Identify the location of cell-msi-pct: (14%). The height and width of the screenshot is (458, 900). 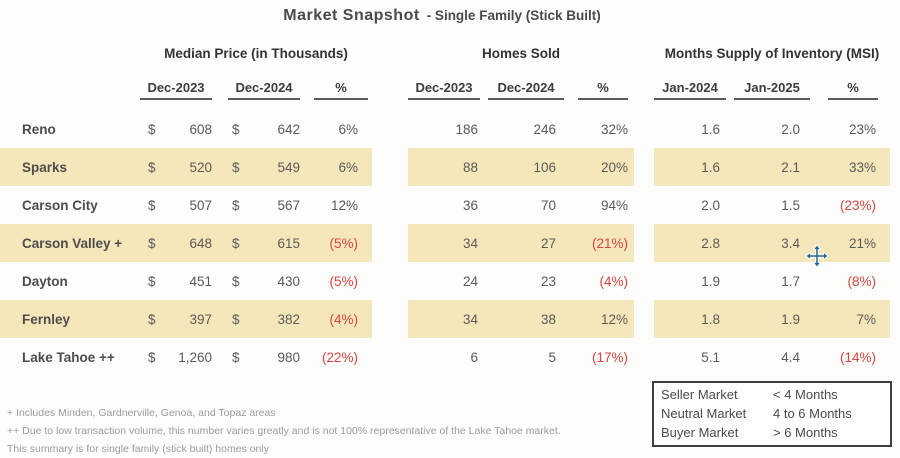
(857, 357).